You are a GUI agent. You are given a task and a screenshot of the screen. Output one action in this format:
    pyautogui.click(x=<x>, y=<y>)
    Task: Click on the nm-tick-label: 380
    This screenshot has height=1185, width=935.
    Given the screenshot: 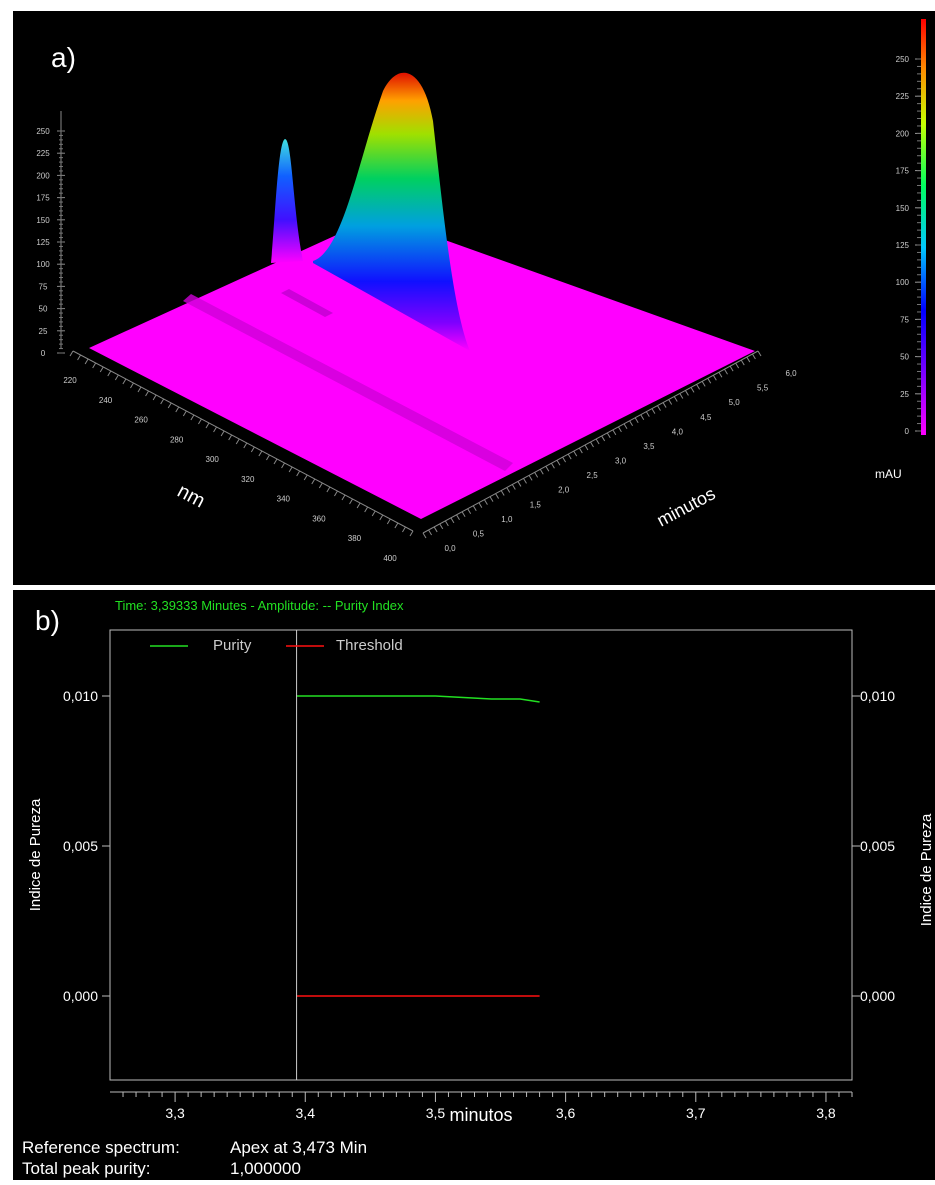 What is the action you would take?
    pyautogui.click(x=355, y=538)
    